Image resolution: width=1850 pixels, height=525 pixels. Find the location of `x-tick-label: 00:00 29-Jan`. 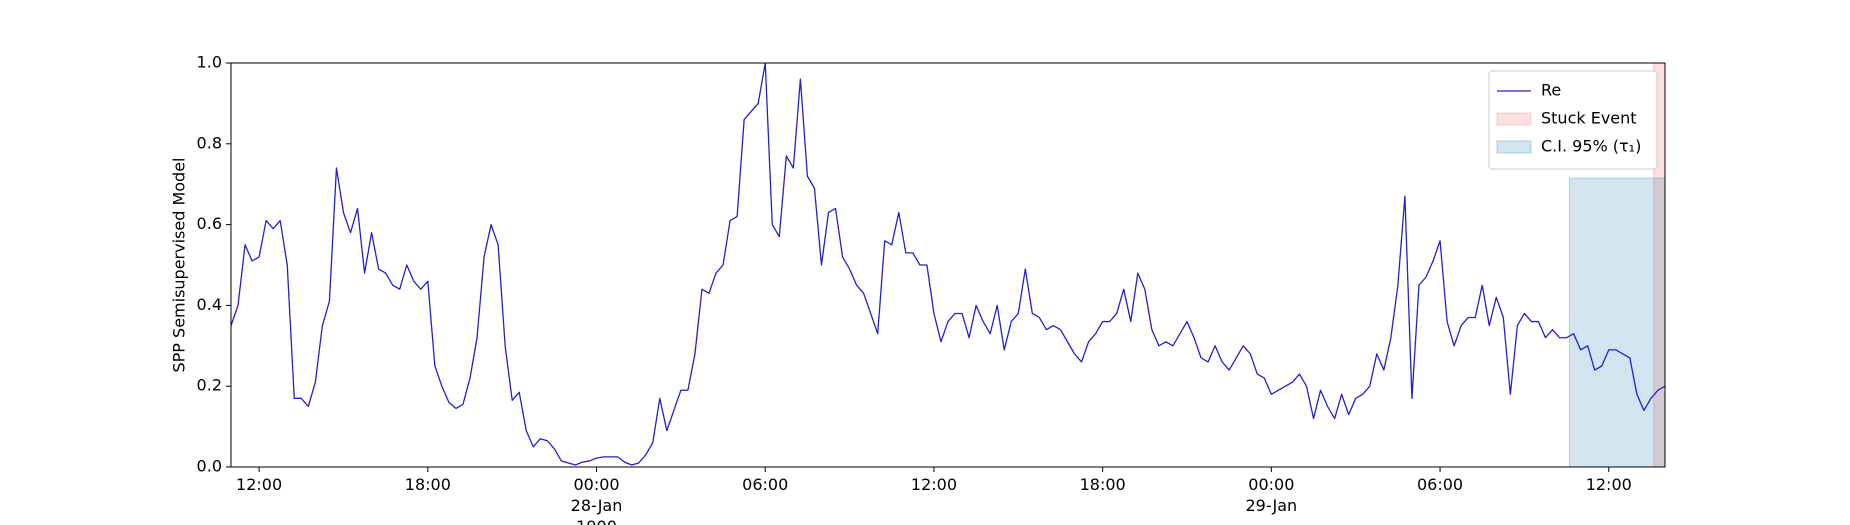

x-tick-label: 00:00 29-Jan is located at coordinates (1271, 495).